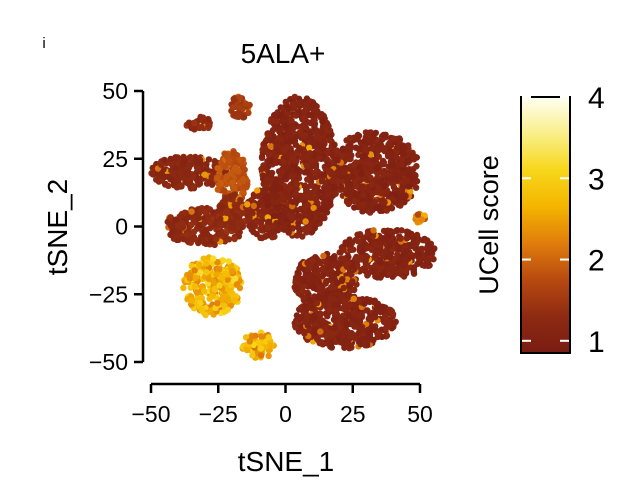 Image resolution: width=627 pixels, height=484 pixels. What do you see at coordinates (282, 405) in the screenshot?
I see `x-ticks: −50 −25 0 25 50` at bounding box center [282, 405].